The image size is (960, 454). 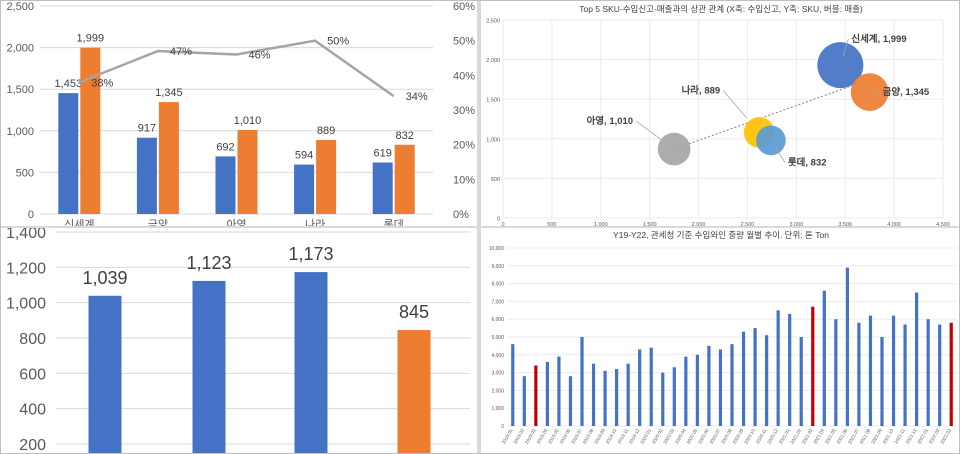 I want to click on x-tick-label: 500, so click(x=551, y=224).